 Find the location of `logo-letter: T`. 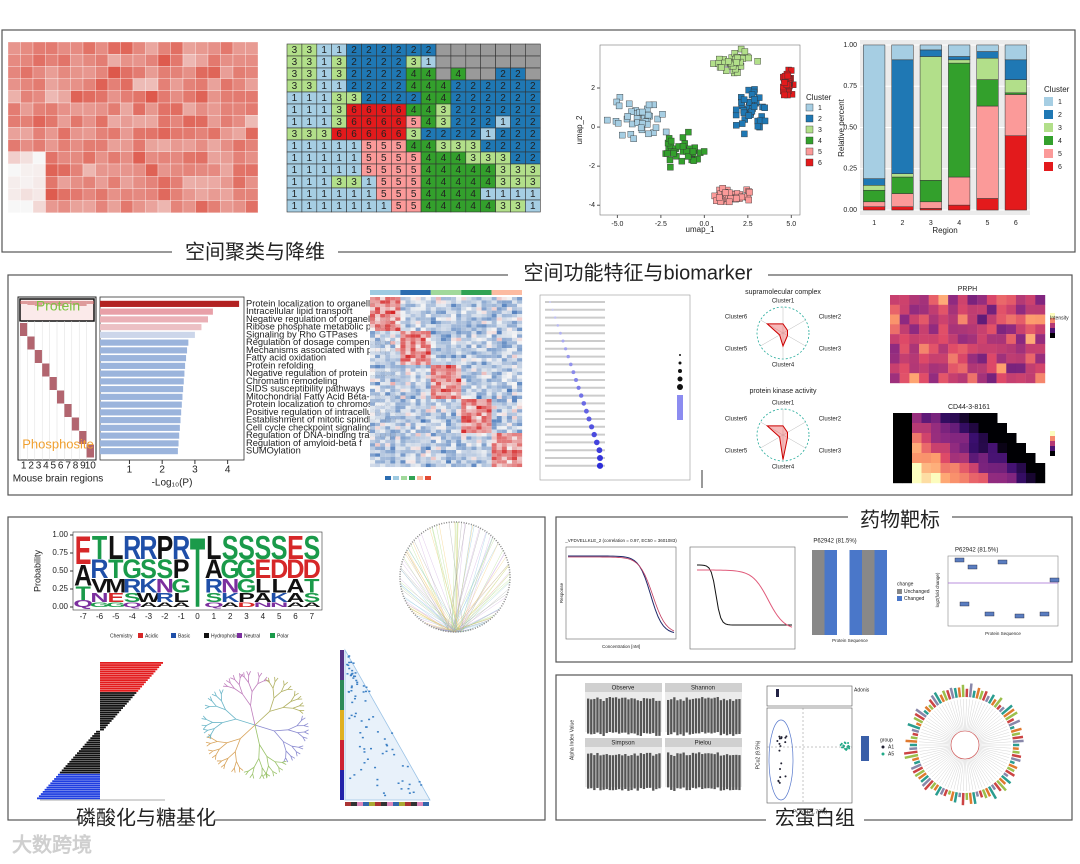

logo-letter: T is located at coordinates (312, 586).